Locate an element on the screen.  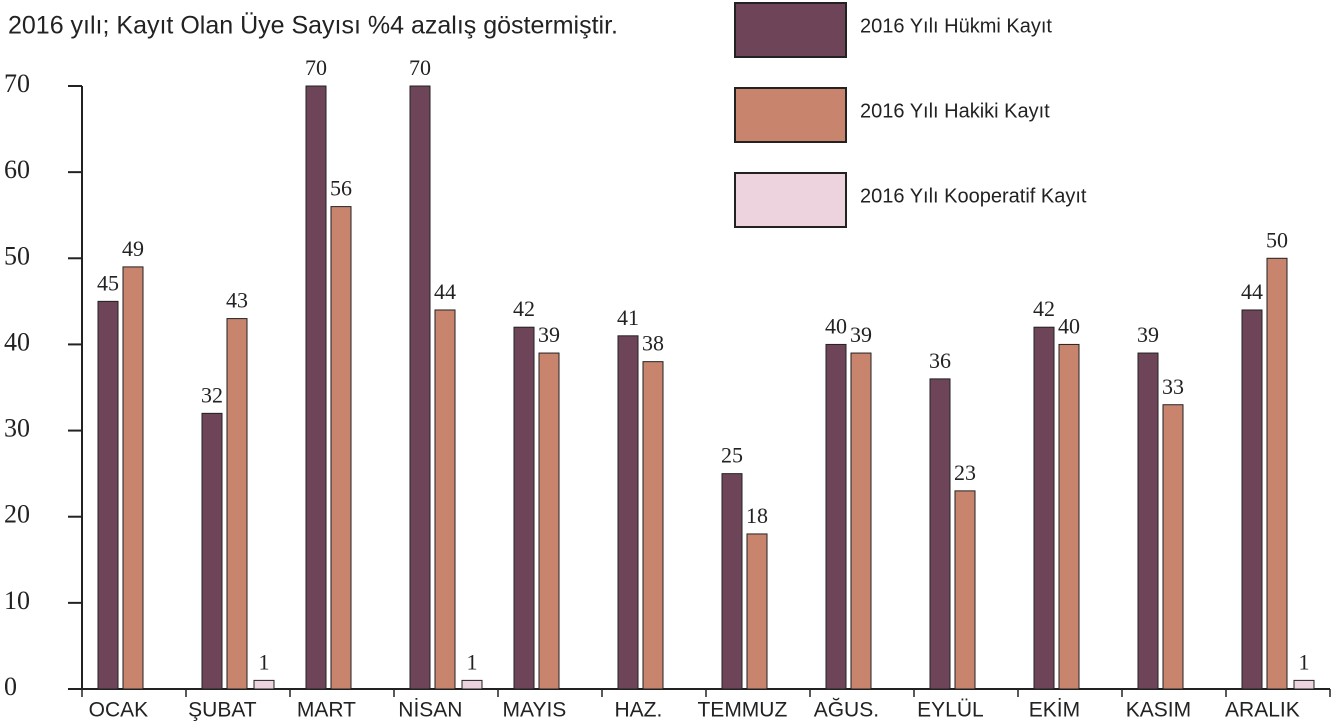
x-tick-label: MAYIS is located at coordinates (535, 710).